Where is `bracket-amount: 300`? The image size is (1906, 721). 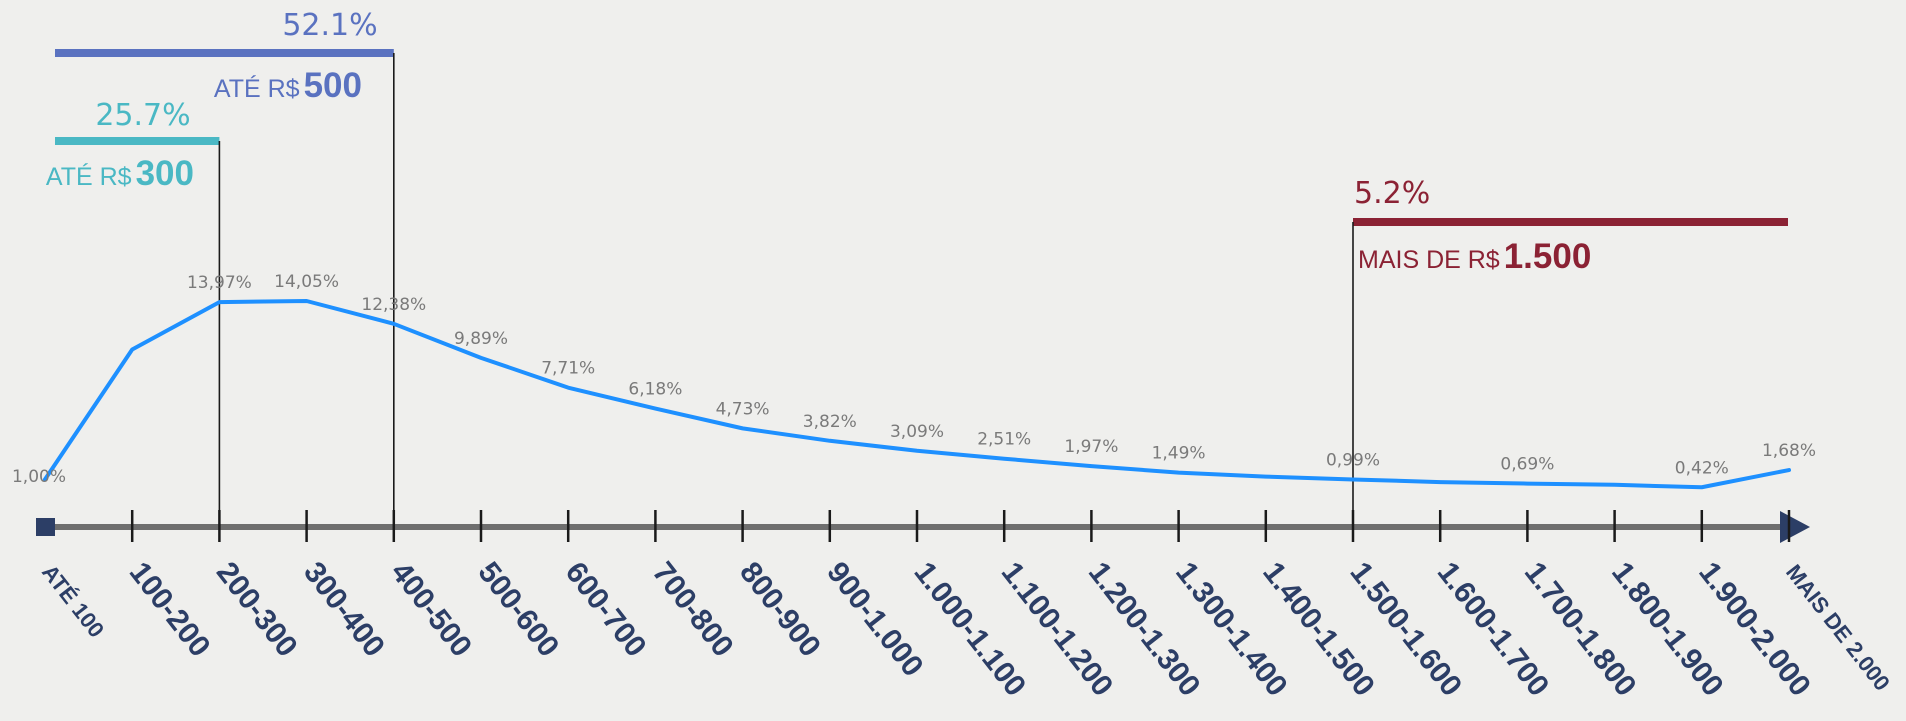 bracket-amount: 300 is located at coordinates (165, 173).